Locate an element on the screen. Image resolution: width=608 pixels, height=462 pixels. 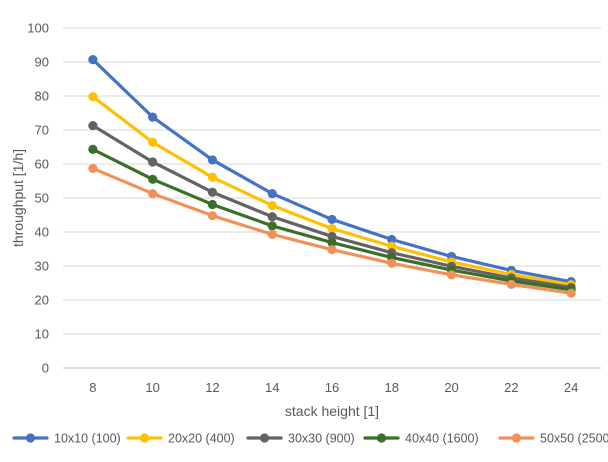
legend-label: 30x30 (900) is located at coordinates (321, 439).